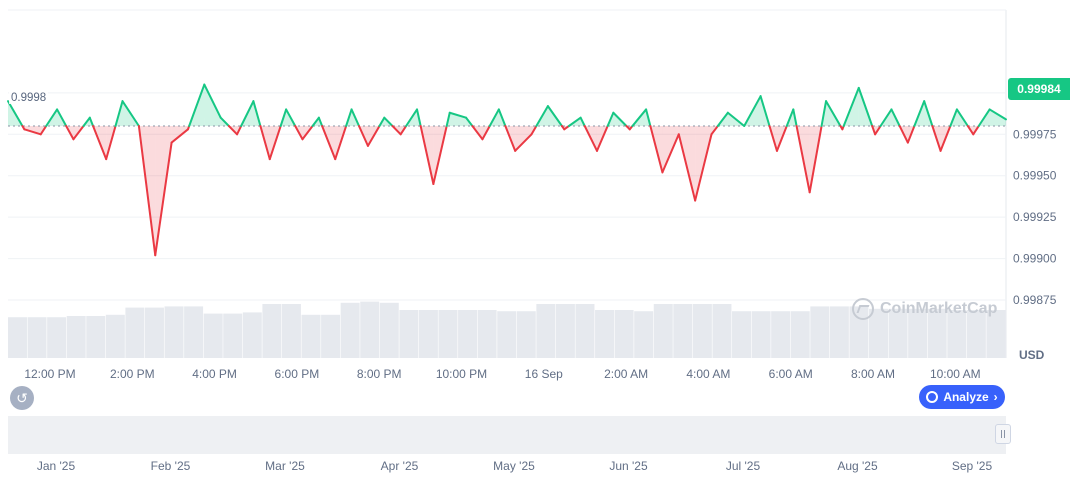 The image size is (1072, 477). I want to click on x-tick-label: 4:00 AM, so click(708, 374).